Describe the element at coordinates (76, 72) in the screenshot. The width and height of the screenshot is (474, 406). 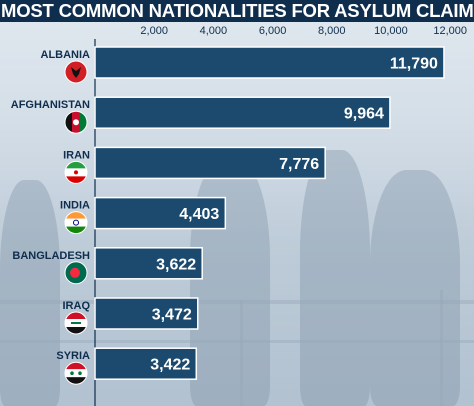
I see `albania-flag-icon` at that location.